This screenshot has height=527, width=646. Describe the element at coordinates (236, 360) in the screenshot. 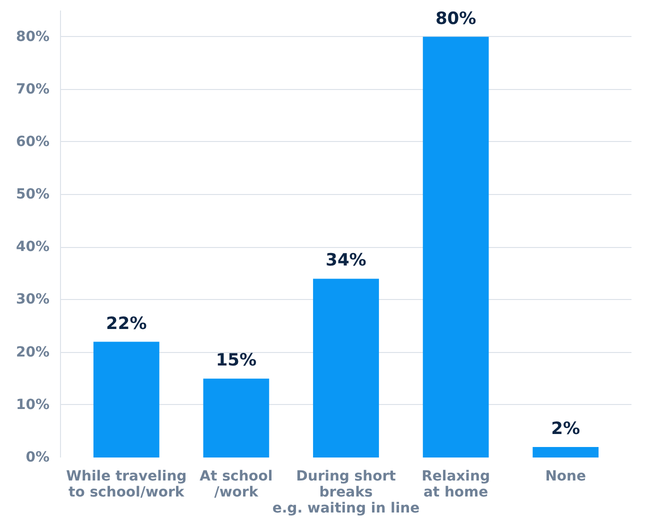

I see `data-label: 15%` at that location.